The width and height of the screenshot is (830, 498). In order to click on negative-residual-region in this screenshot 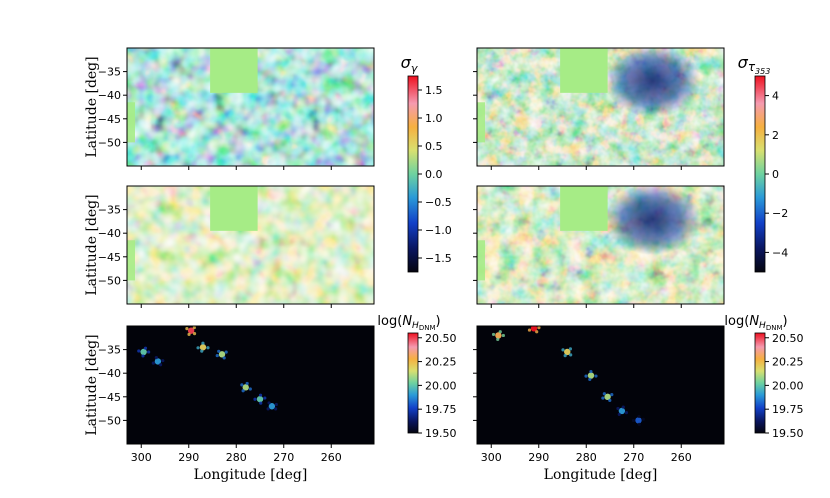, I will do `click(652, 83)`.